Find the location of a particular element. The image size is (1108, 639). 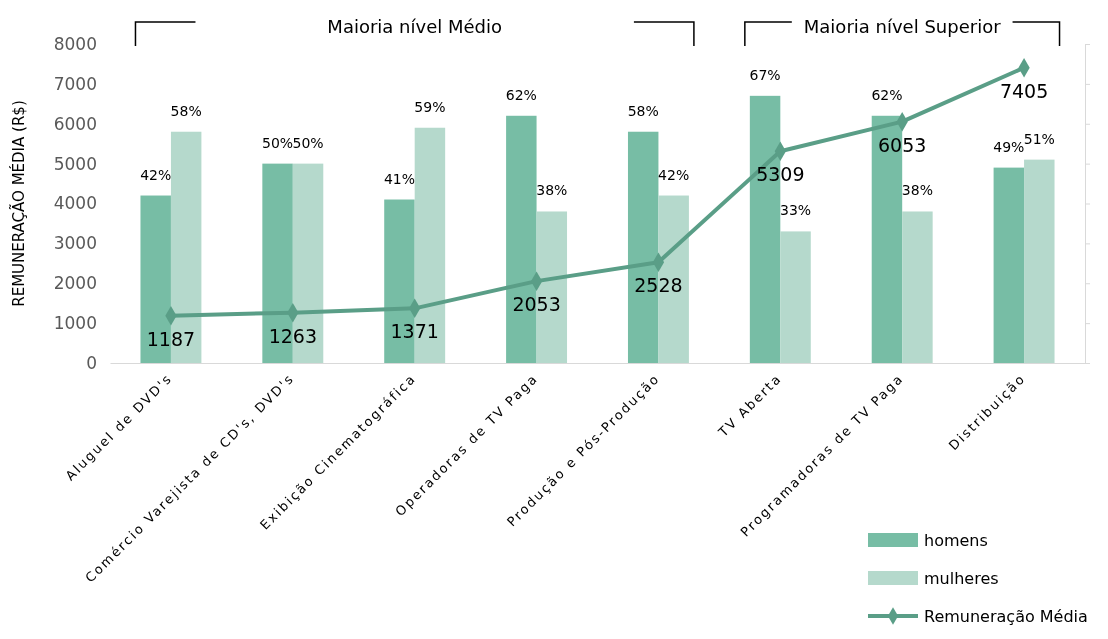

data-label: 2053 is located at coordinates (536, 304).